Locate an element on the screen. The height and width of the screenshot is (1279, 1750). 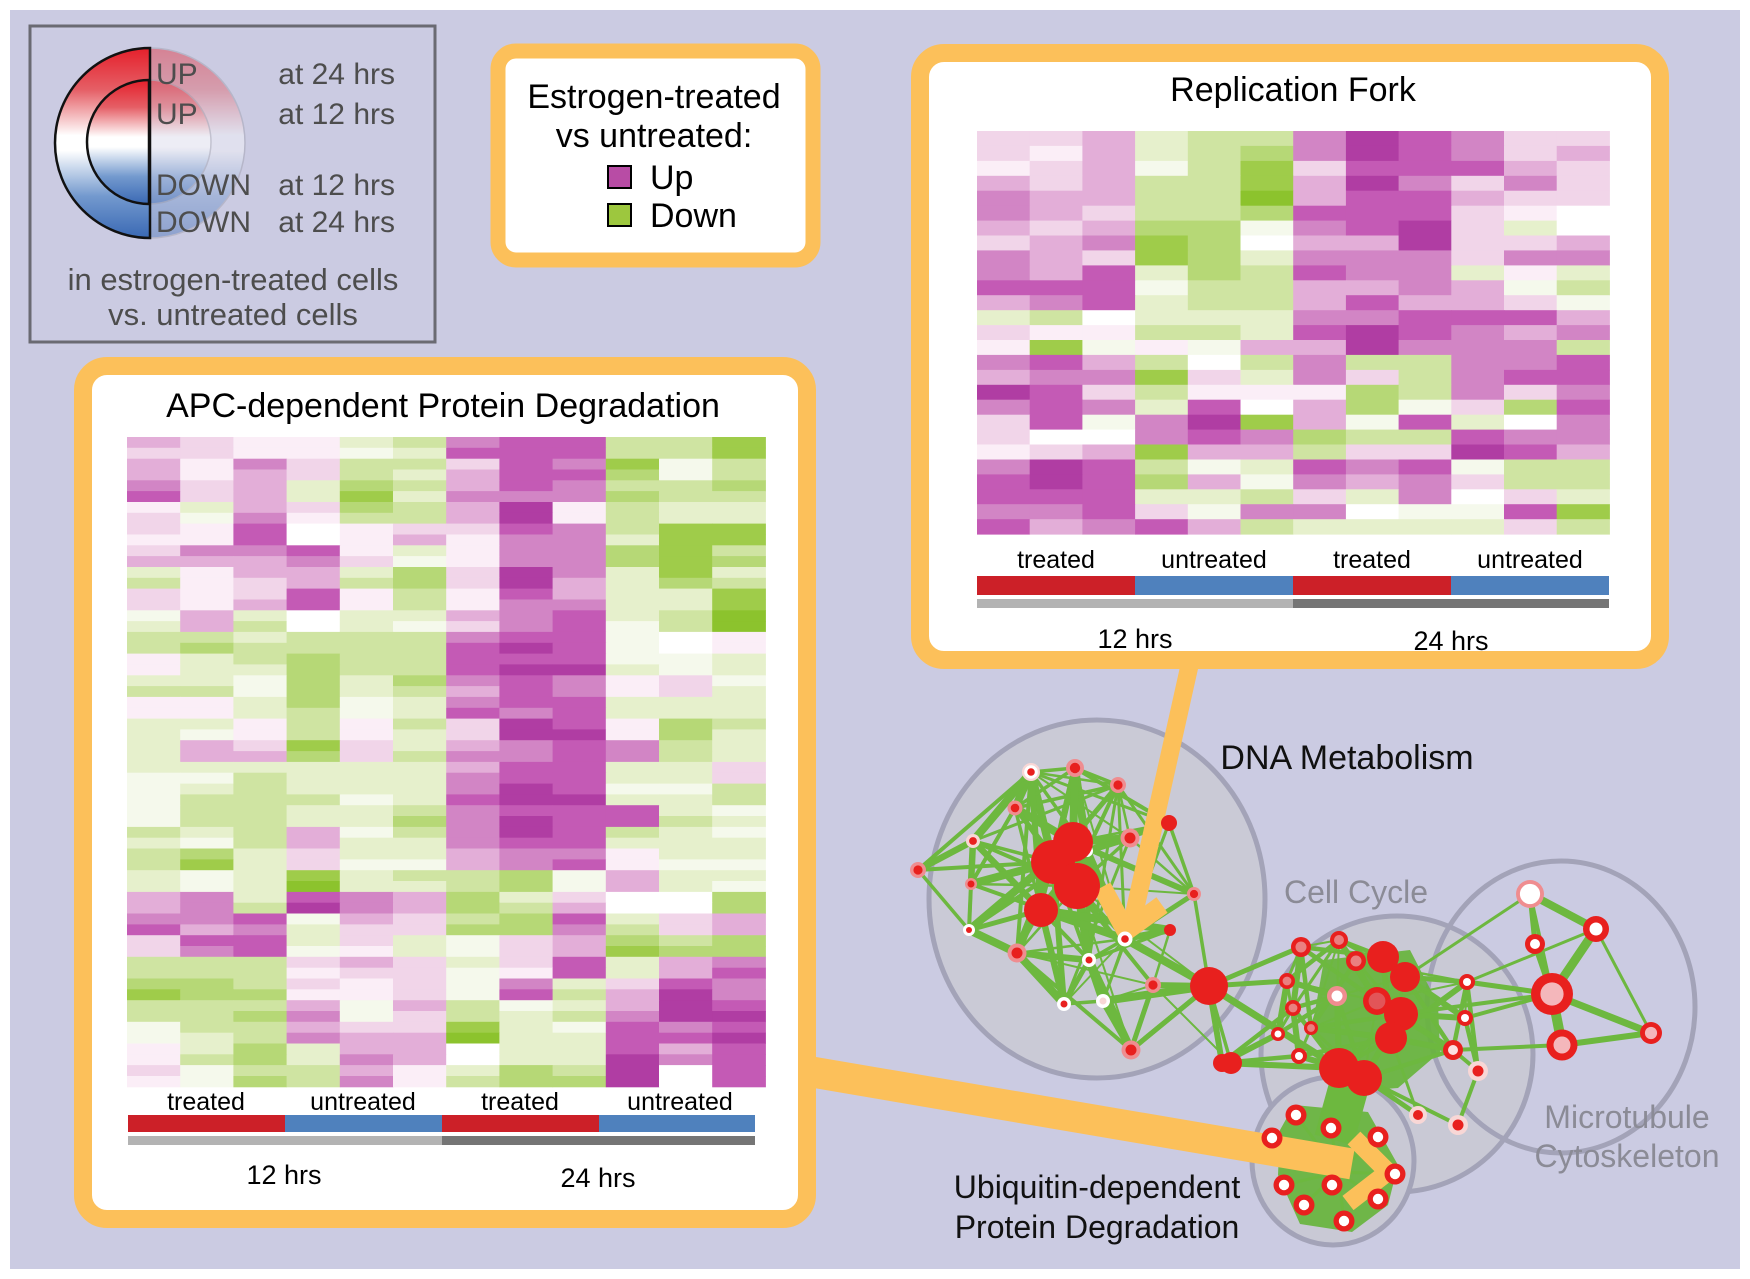
svg-text: Down is located at coordinates (693, 216).